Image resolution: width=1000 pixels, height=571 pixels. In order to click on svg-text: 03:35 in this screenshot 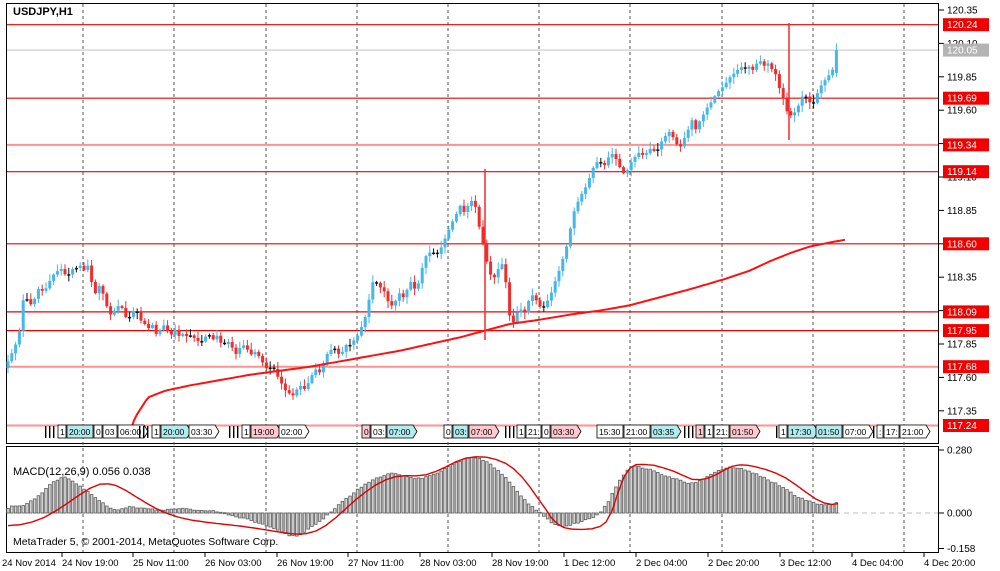, I will do `click(664, 432)`.